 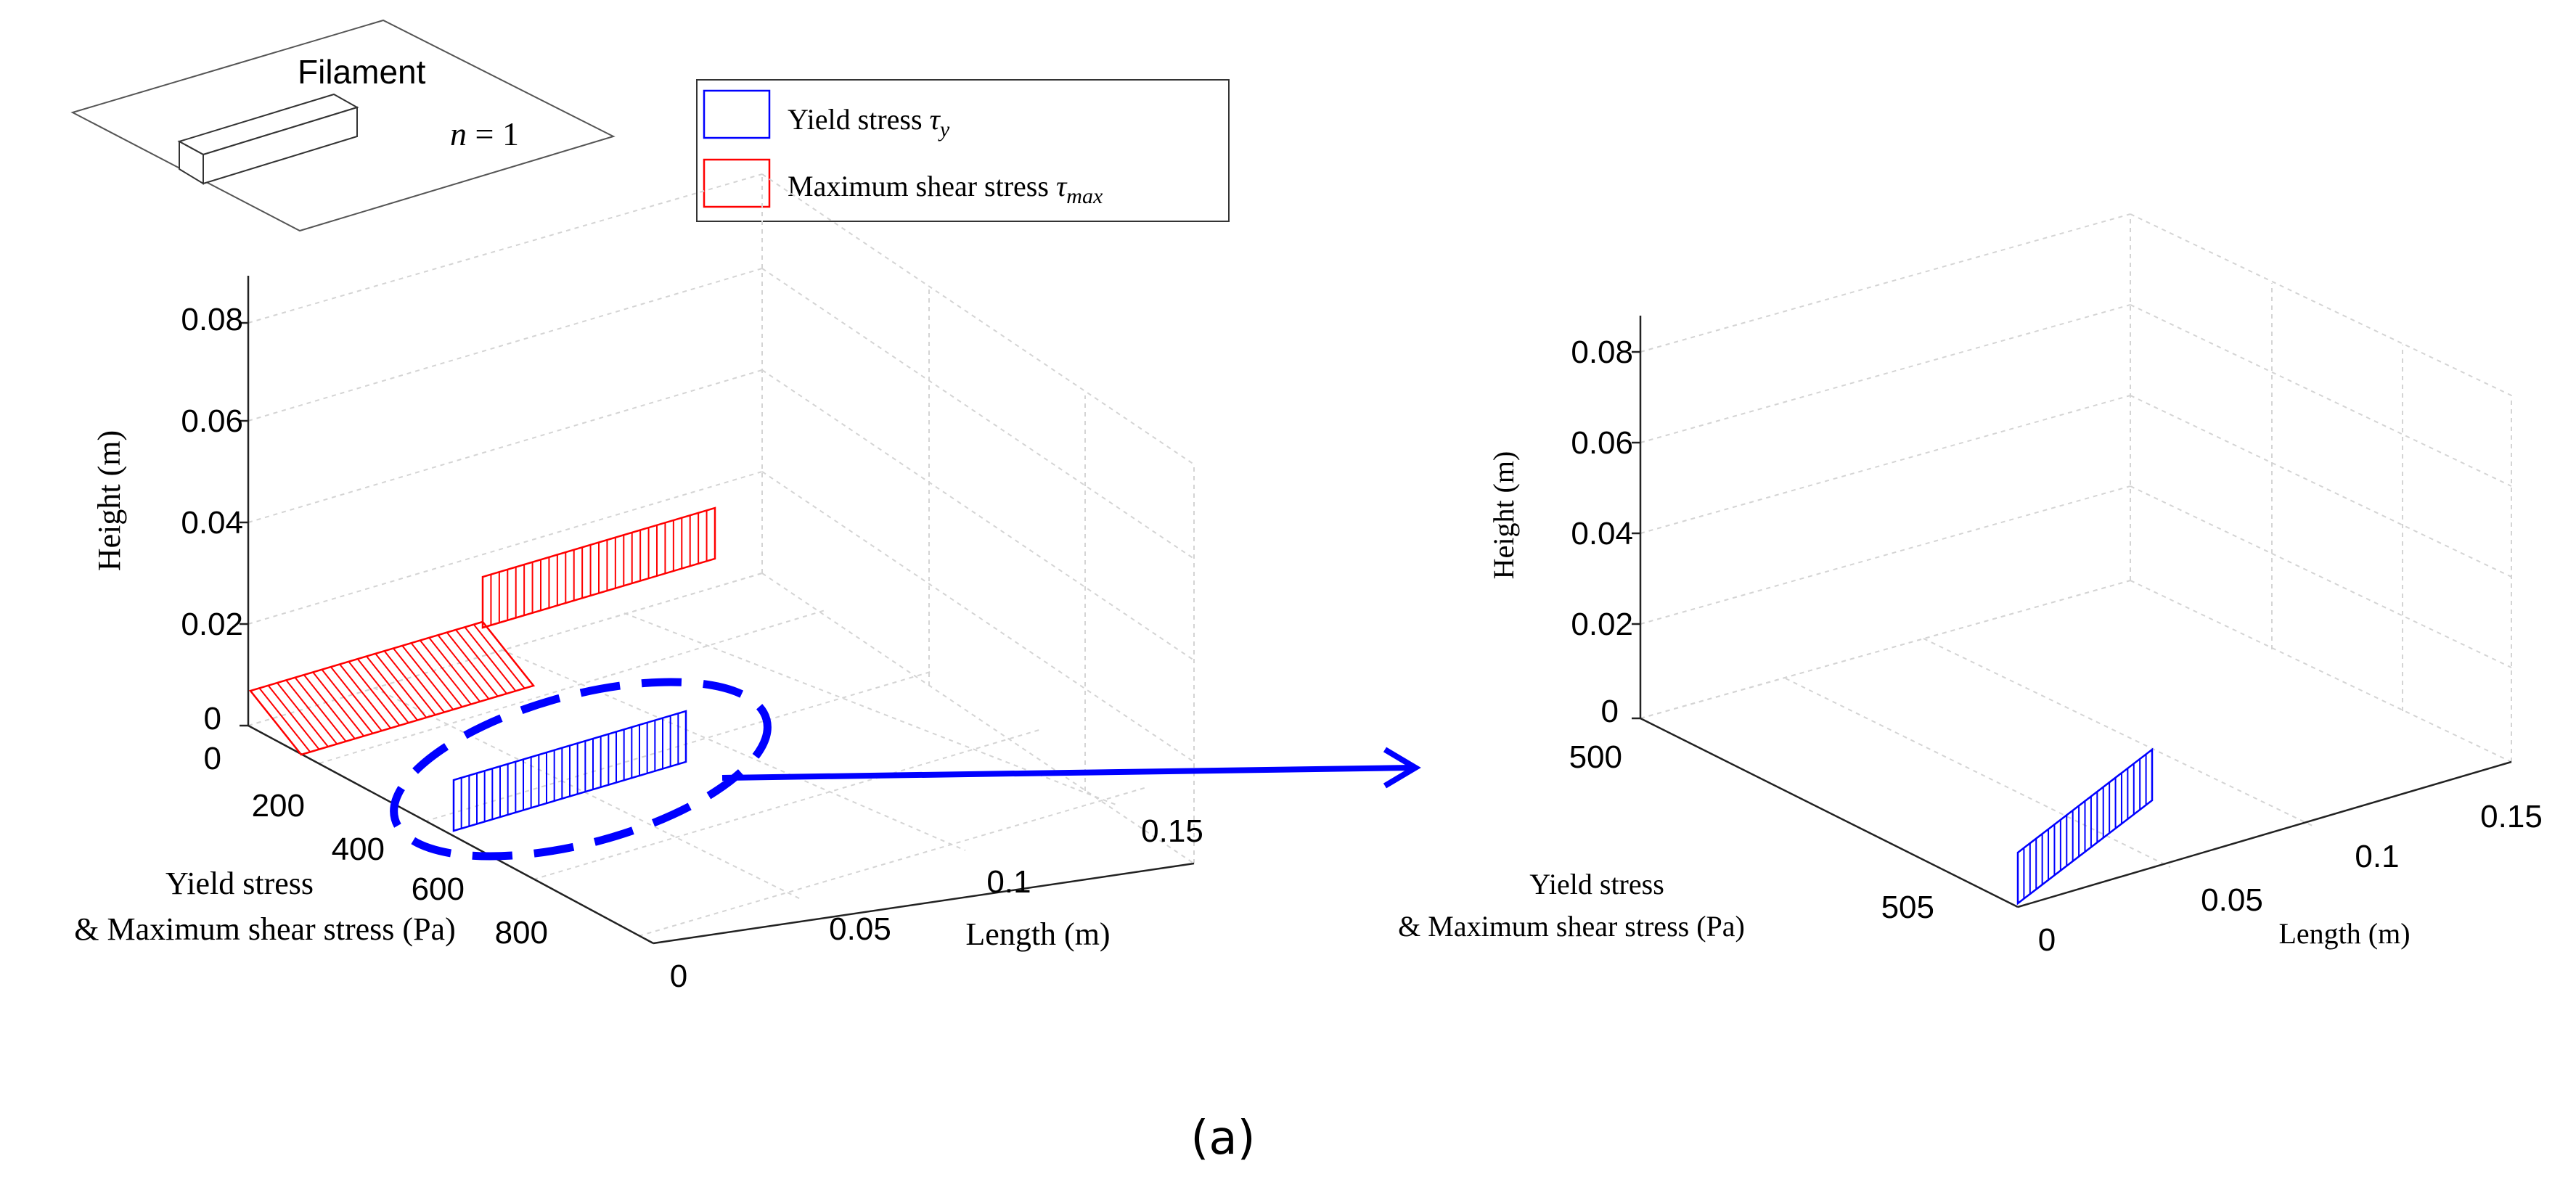 I want to click on zoom-callout, so click(x=906, y=769).